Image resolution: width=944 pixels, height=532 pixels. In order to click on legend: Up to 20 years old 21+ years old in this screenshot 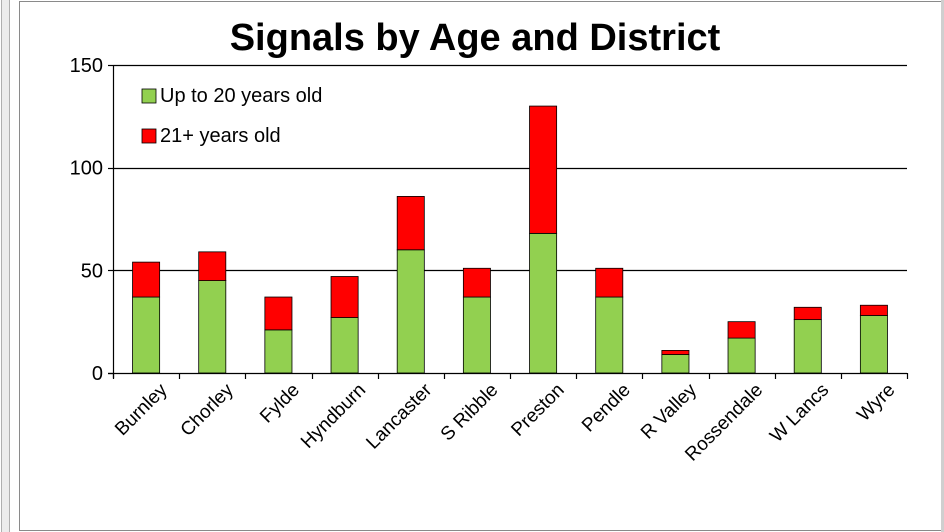, I will do `click(231, 116)`.